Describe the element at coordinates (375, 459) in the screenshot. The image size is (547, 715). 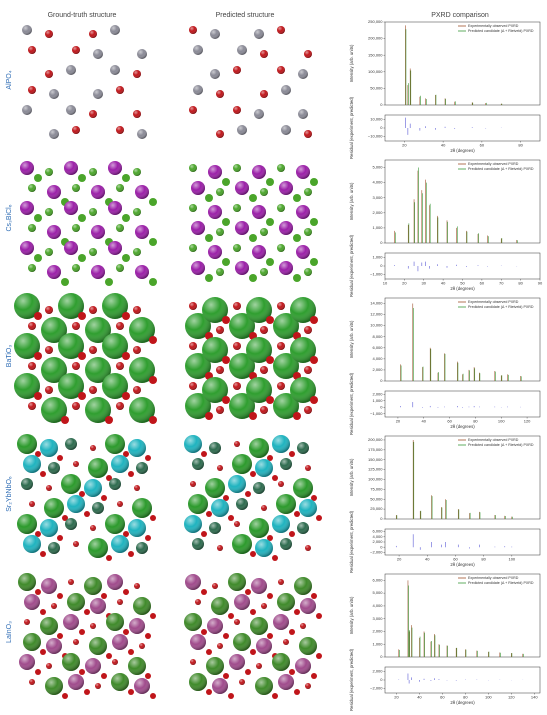
I see `y-tick-label: 150,000` at that location.